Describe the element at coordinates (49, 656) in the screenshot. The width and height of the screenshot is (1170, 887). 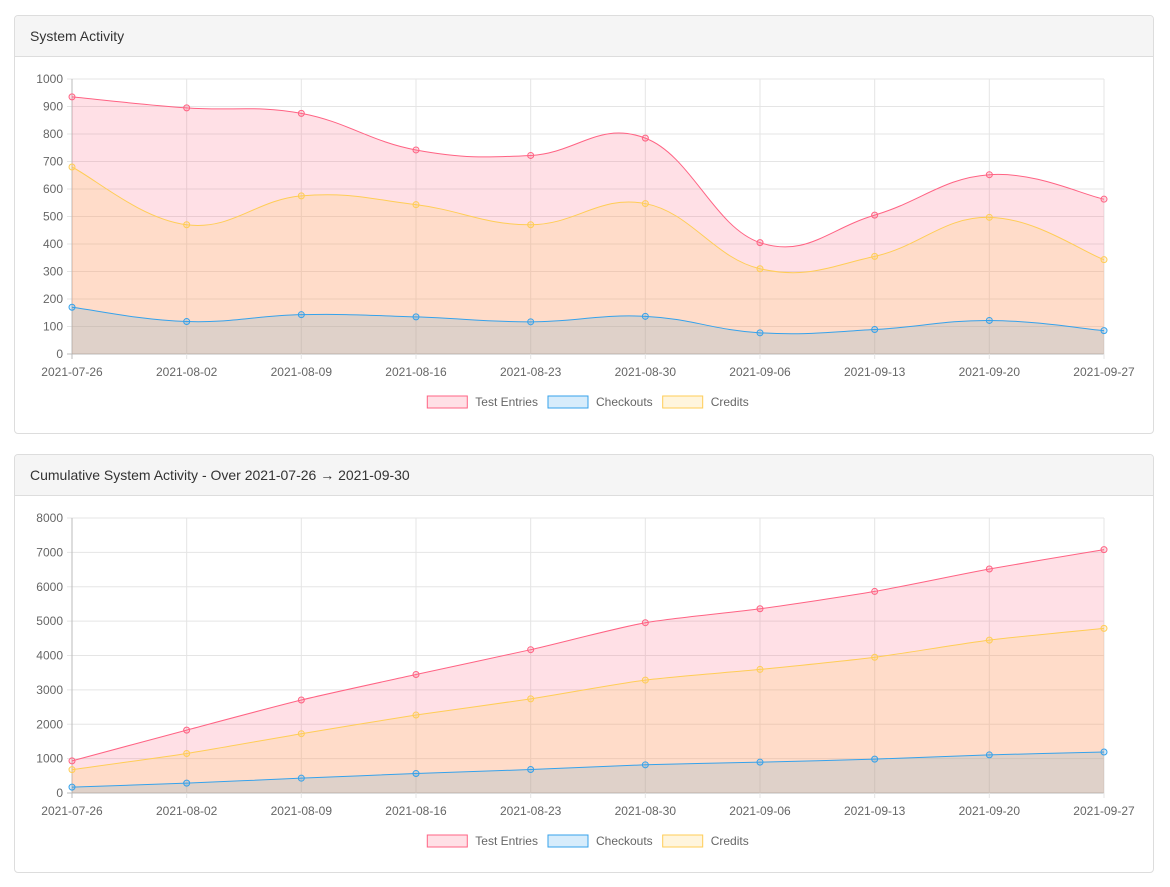
I see `y-tick-label: 4000` at that location.